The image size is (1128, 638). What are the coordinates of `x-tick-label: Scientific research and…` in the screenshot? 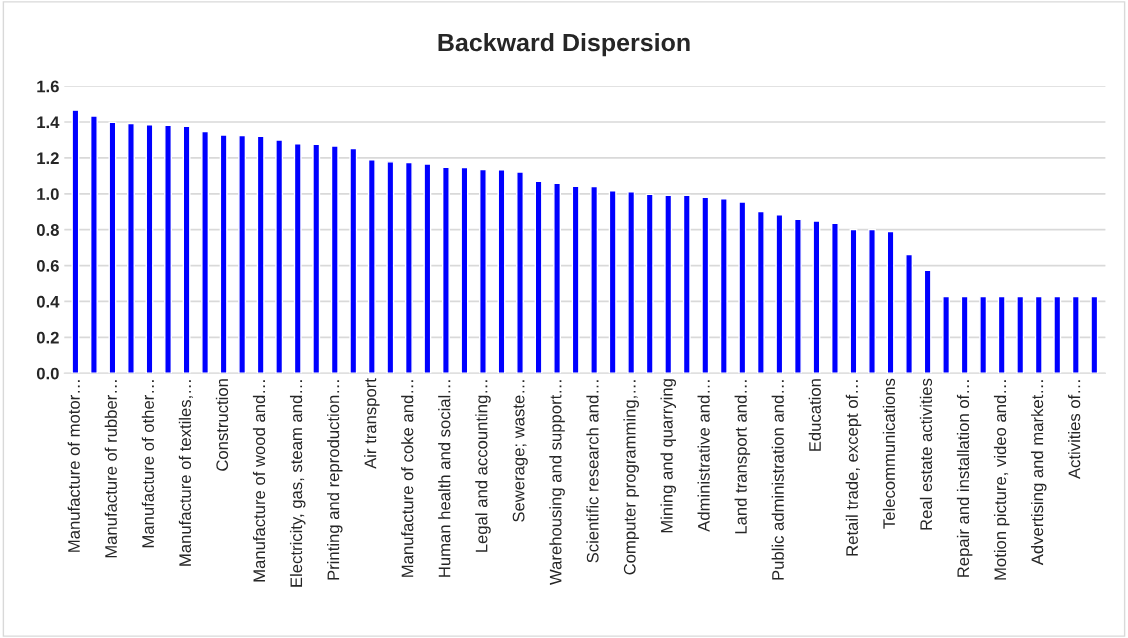 It's located at (592, 471).